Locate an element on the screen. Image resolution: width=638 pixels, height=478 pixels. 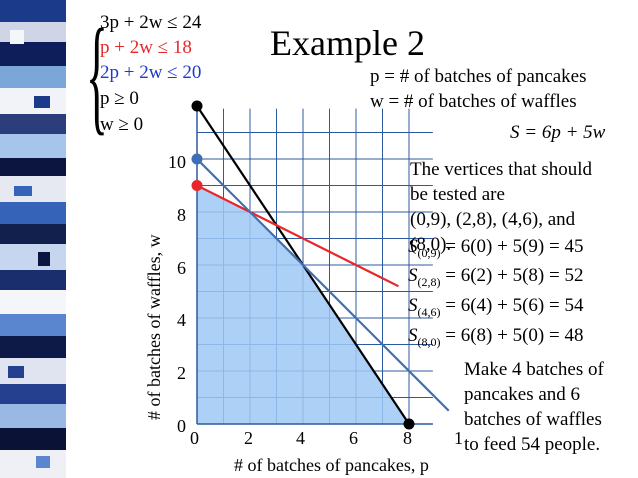
evaluation-2-8: S(2,8) = 6(2) + 5(8) = 52 is located at coordinates (496, 277).